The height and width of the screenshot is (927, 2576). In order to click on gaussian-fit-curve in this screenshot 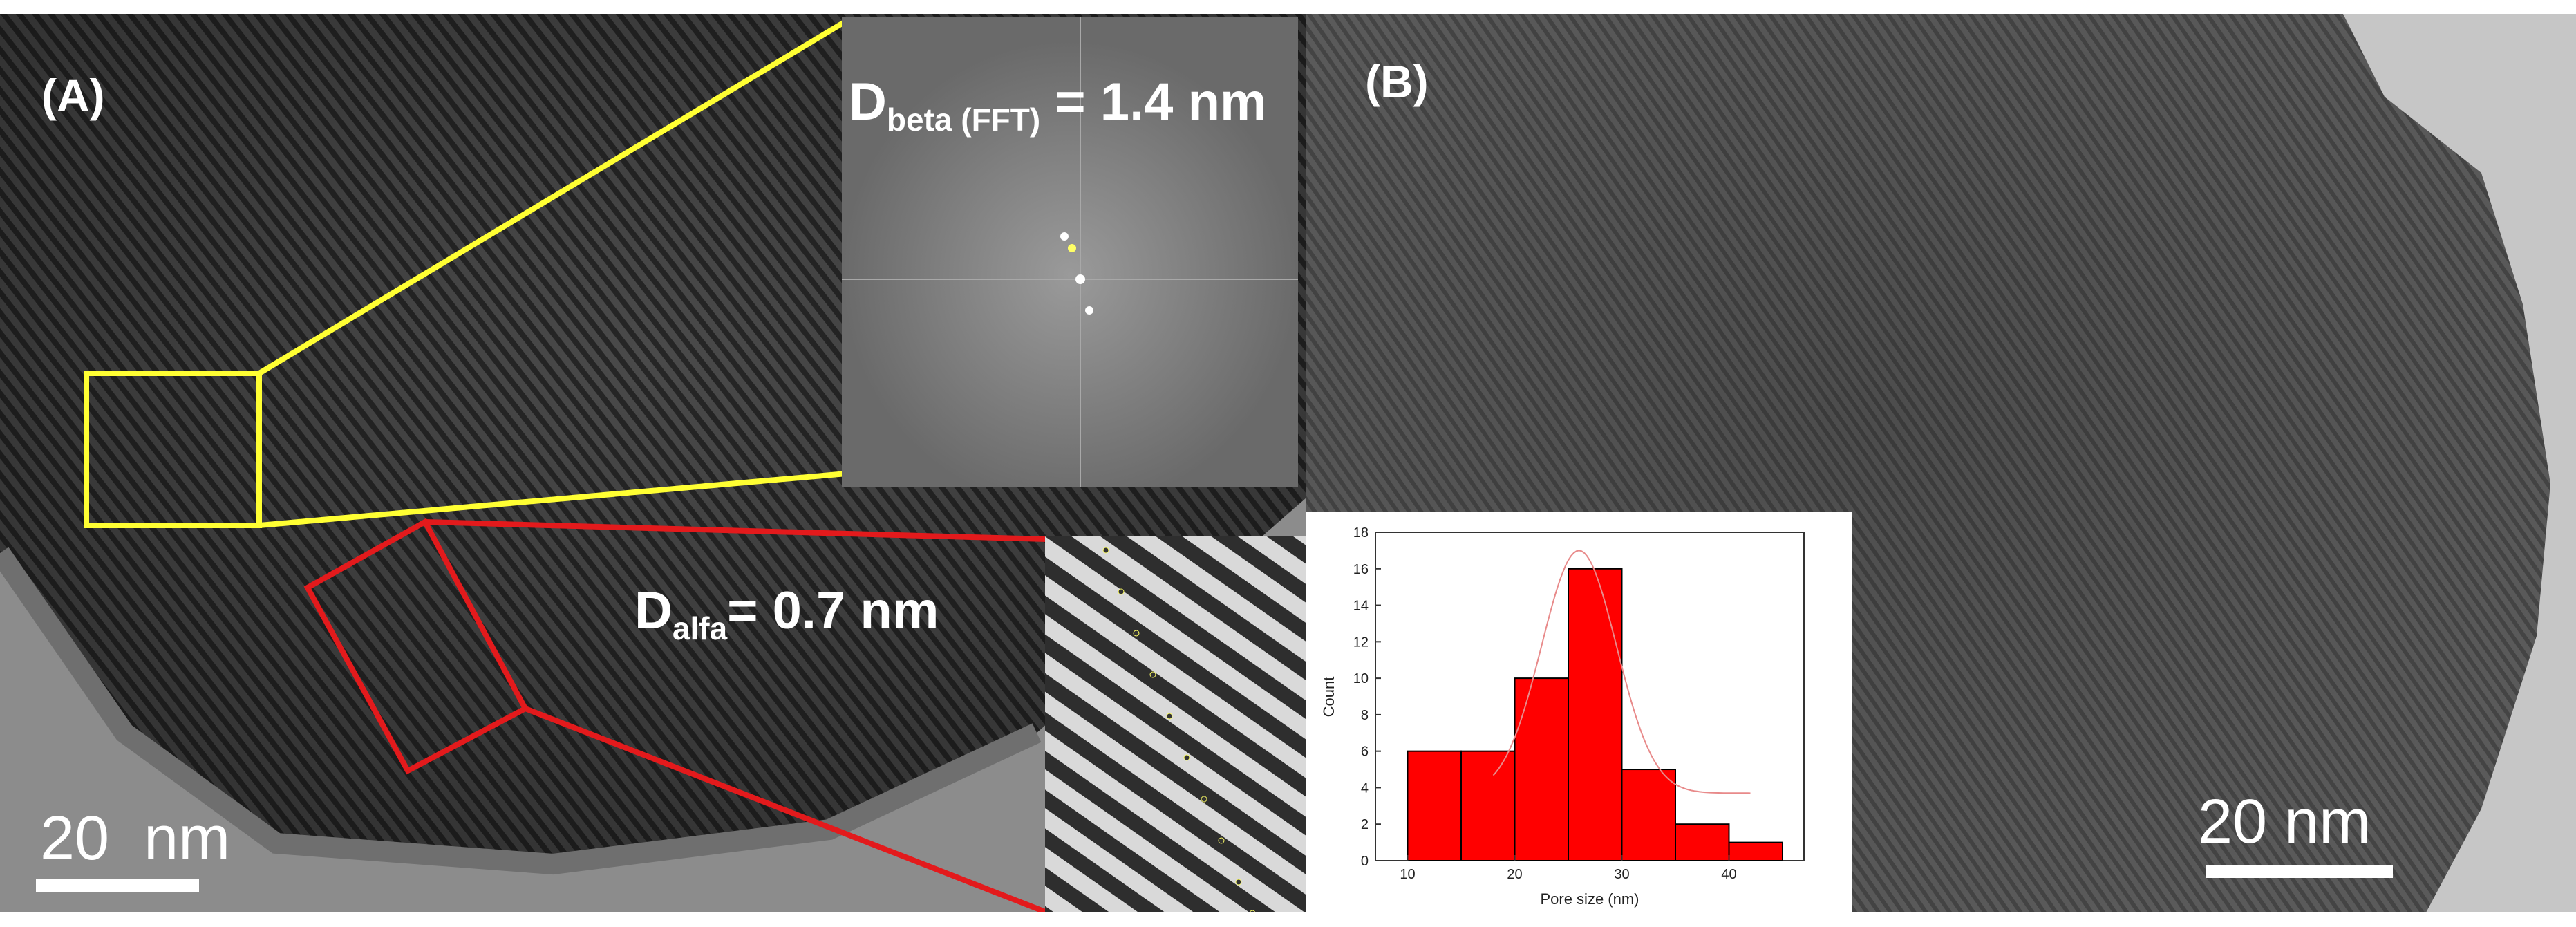, I will do `click(1621, 672)`.